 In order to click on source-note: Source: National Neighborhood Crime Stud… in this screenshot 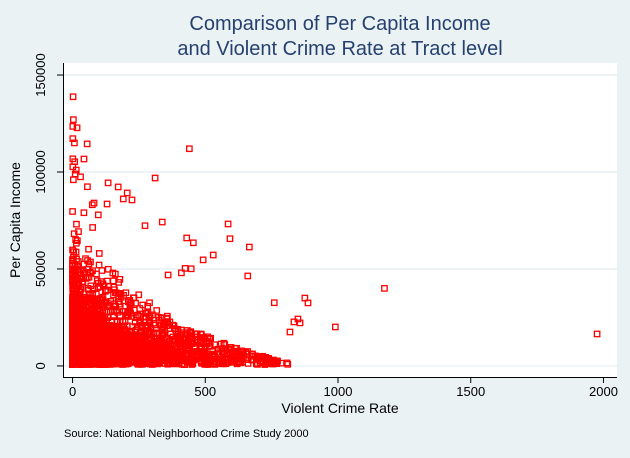, I will do `click(186, 434)`.